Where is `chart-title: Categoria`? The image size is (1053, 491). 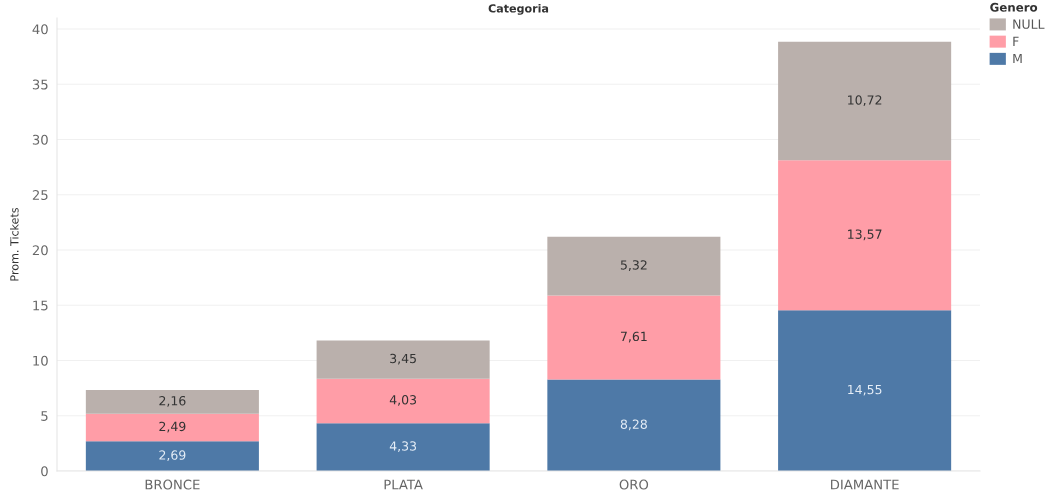 chart-title: Categoria is located at coordinates (518, 9).